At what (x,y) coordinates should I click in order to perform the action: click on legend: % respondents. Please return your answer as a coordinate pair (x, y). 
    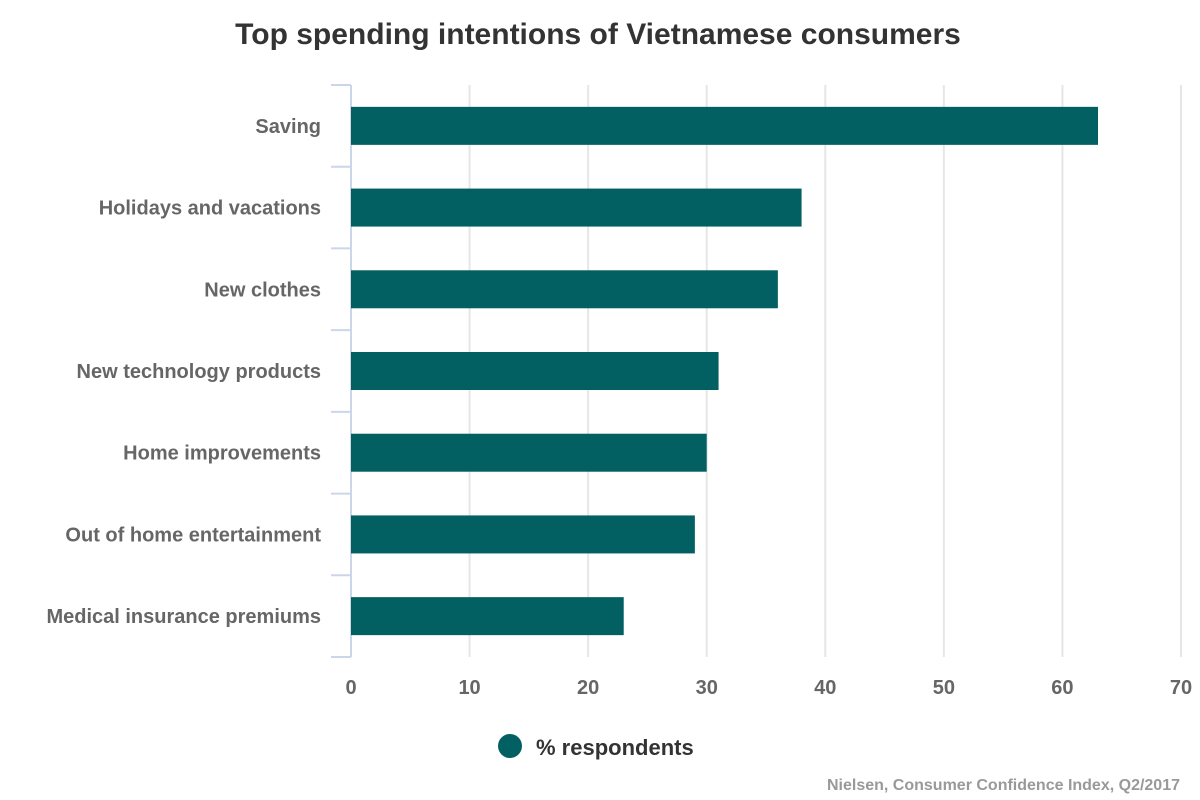
    Looking at the image, I should click on (596, 747).